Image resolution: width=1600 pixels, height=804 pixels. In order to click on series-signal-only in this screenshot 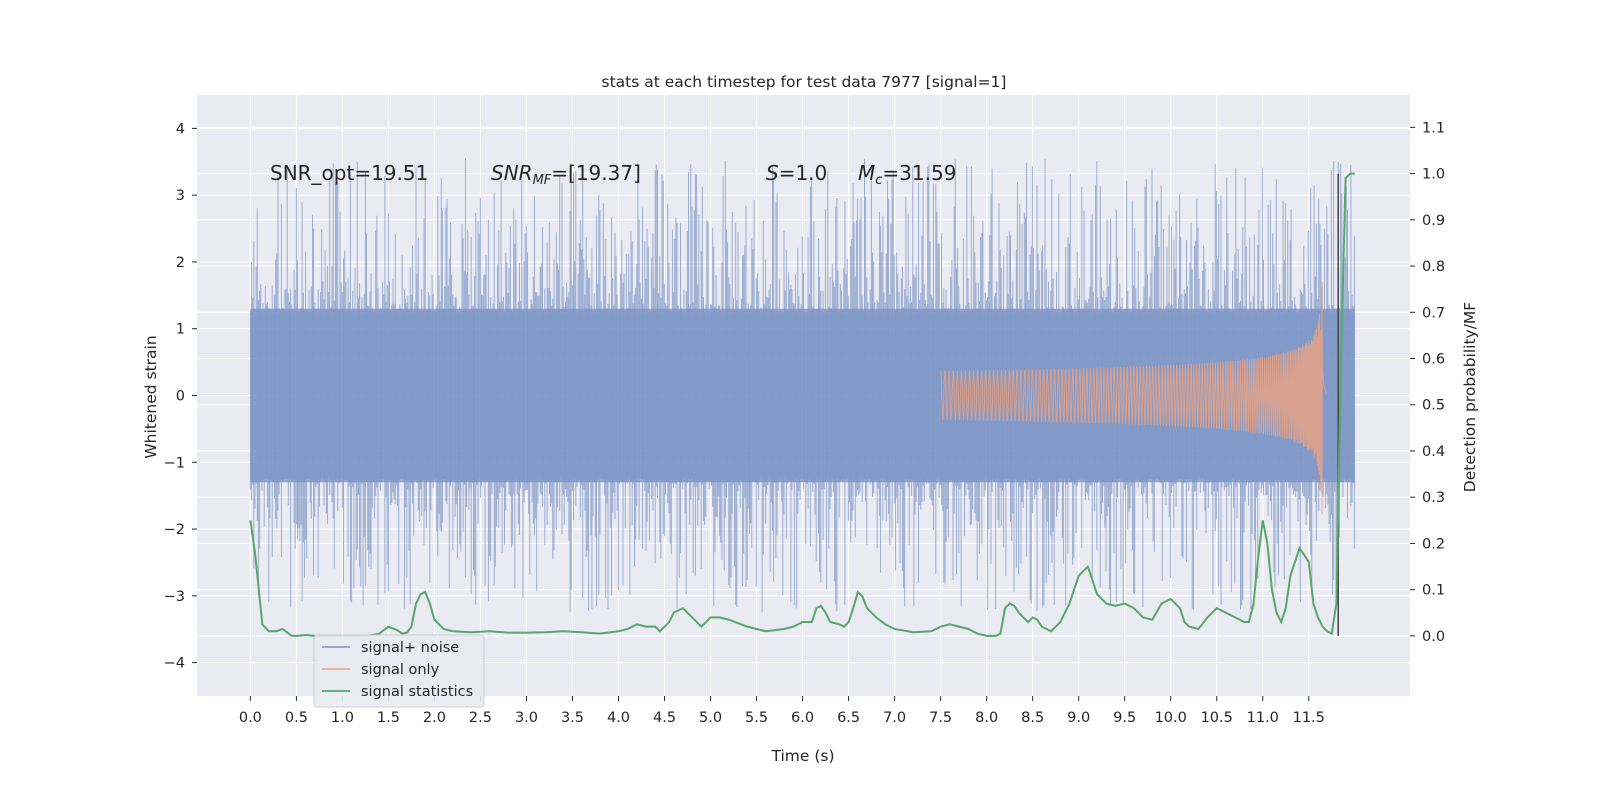, I will do `click(1134, 398)`.